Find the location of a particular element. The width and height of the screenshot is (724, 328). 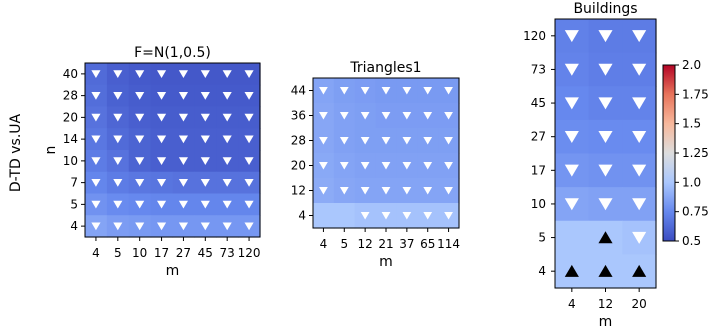

marker-up-triangle is located at coordinates (605, 237).